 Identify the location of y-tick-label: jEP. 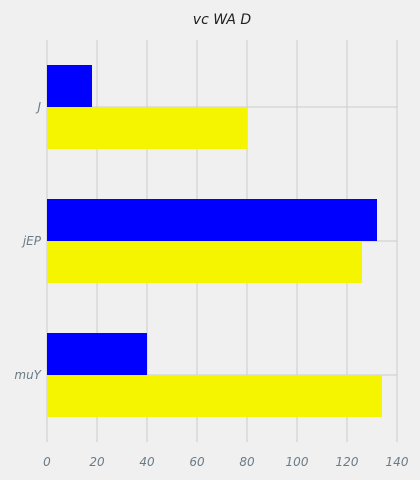
(31, 241).